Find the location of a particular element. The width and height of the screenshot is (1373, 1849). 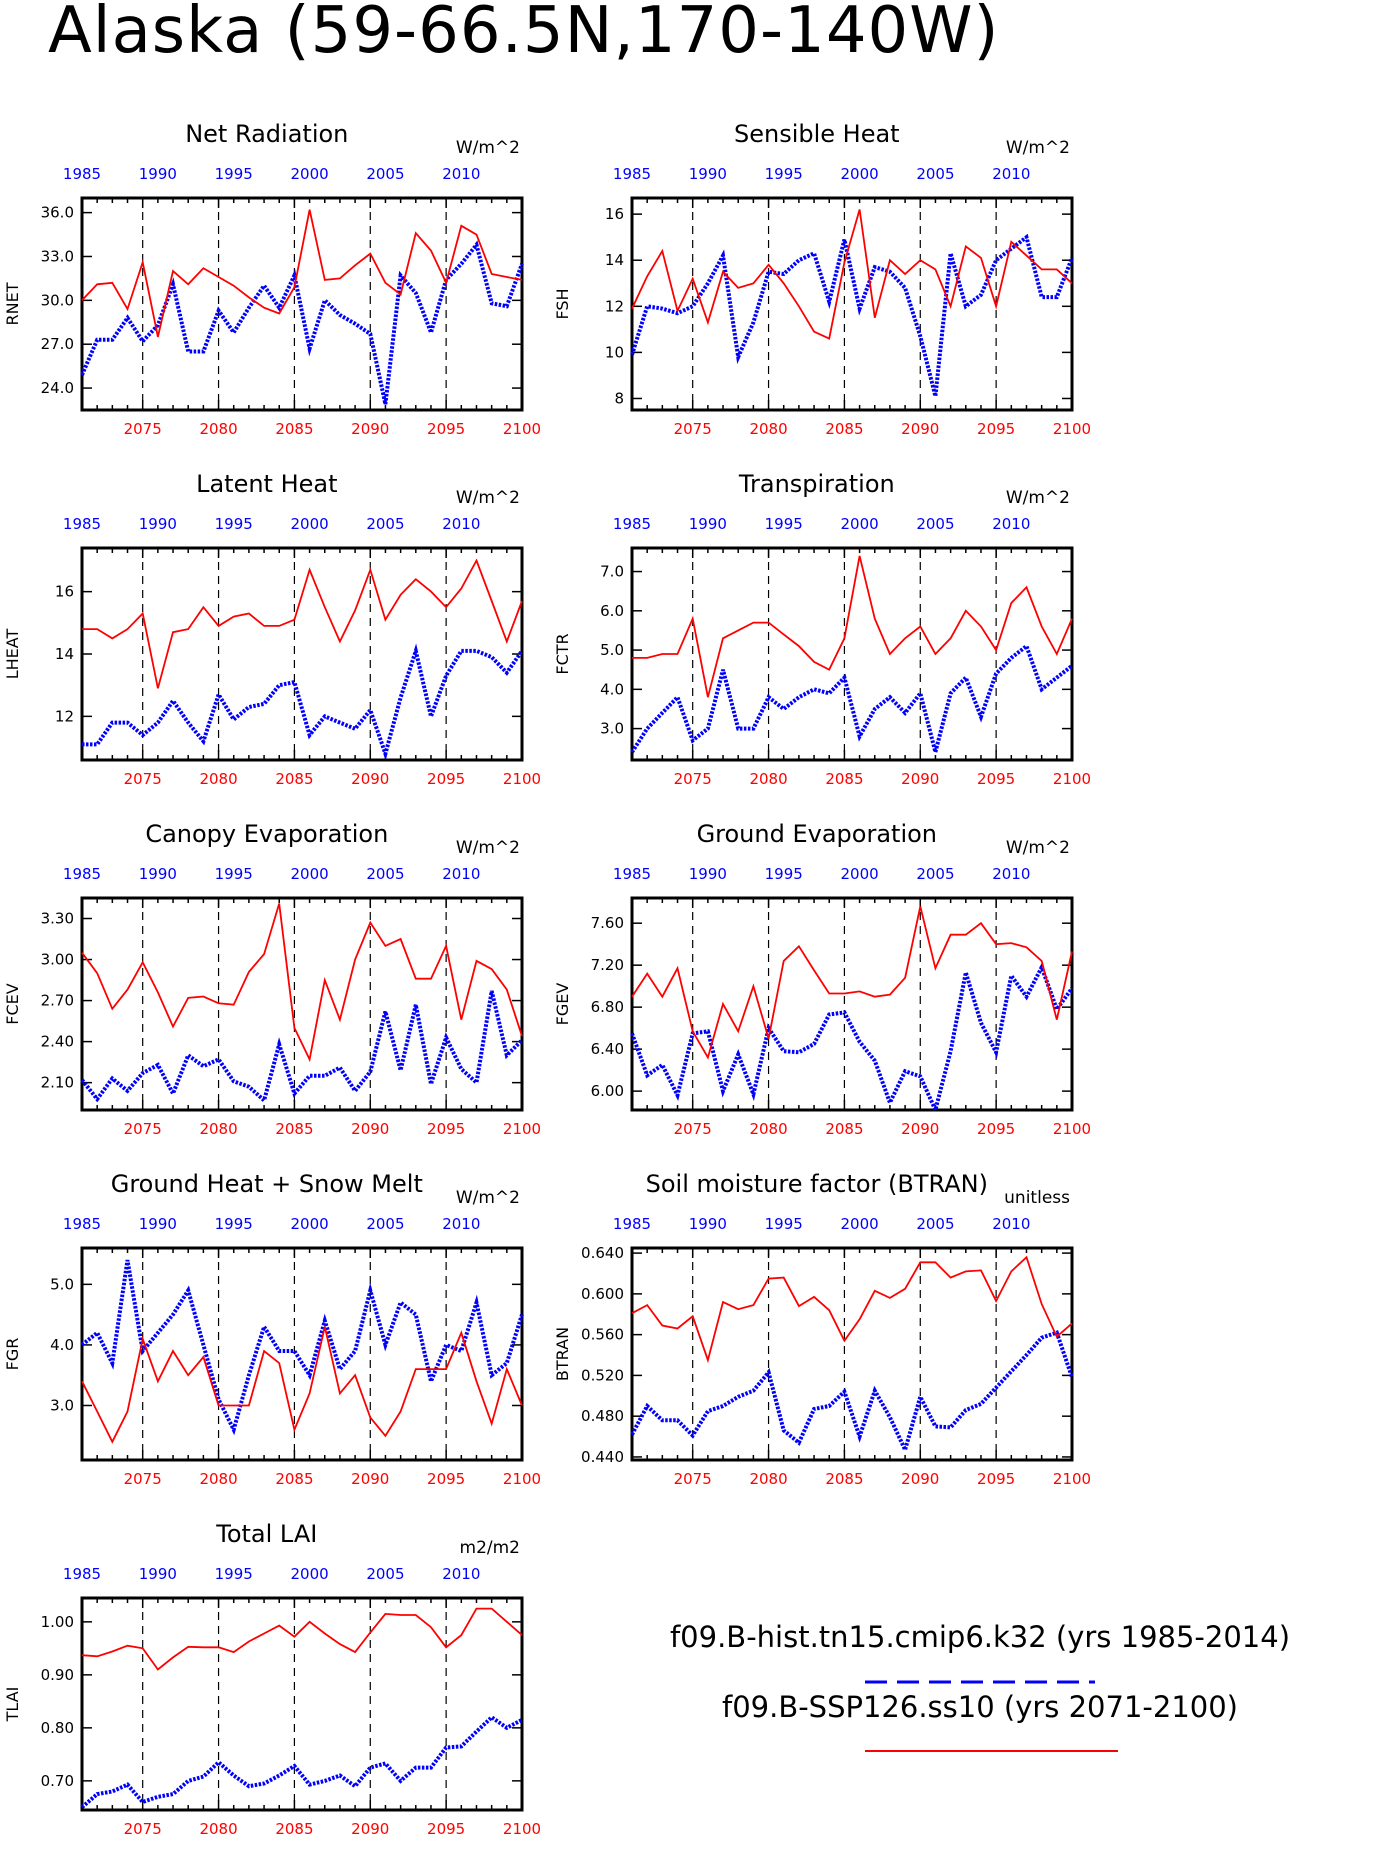

y-axis-label: FCEV is located at coordinates (12, 1003).